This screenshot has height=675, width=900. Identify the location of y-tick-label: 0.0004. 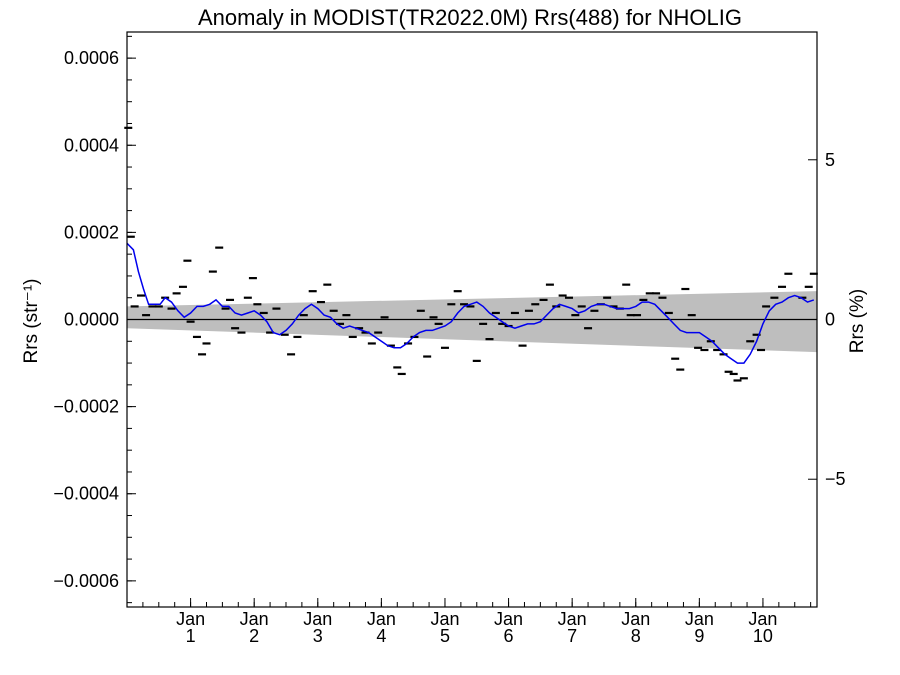
(91, 145).